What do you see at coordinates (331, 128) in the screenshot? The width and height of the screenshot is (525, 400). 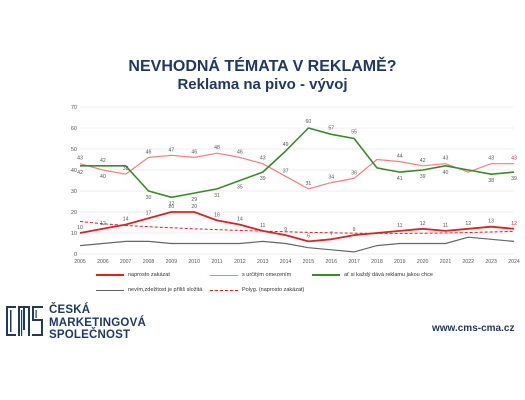 I see `data-label: 57` at bounding box center [331, 128].